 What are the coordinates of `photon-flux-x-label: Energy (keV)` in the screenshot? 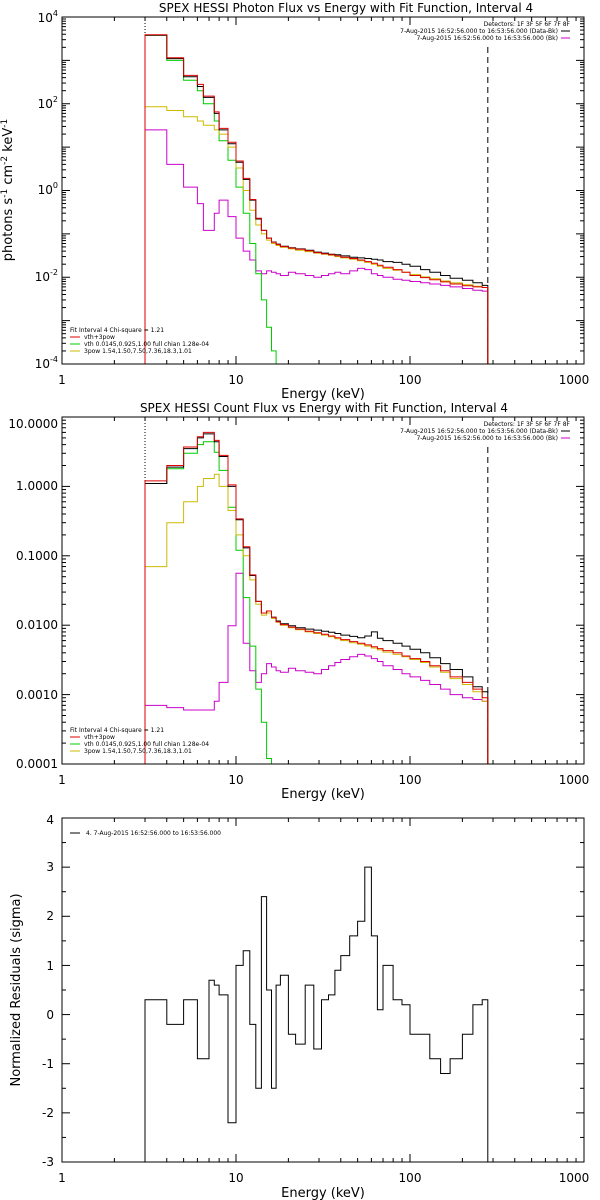 It's located at (323, 394).